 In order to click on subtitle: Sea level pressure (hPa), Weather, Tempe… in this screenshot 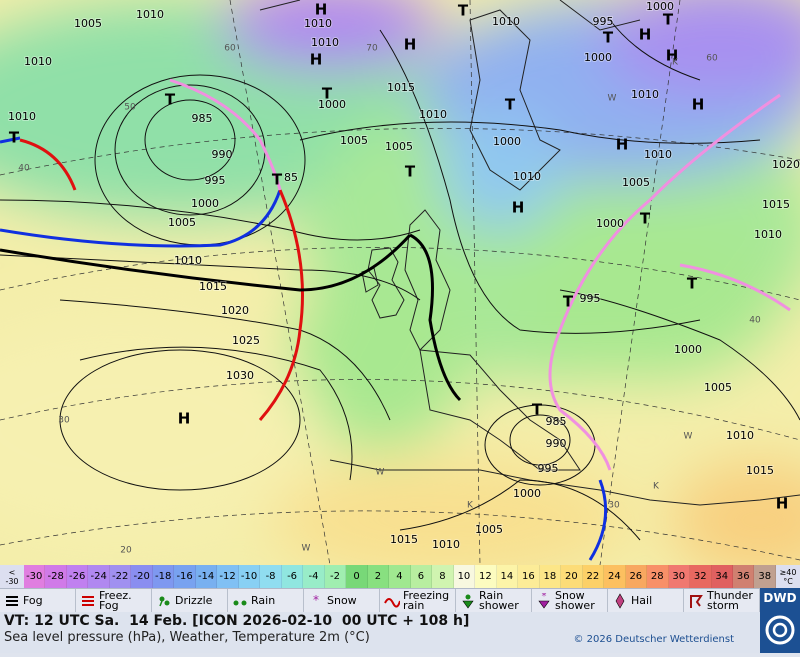, I will do `click(187, 637)`.